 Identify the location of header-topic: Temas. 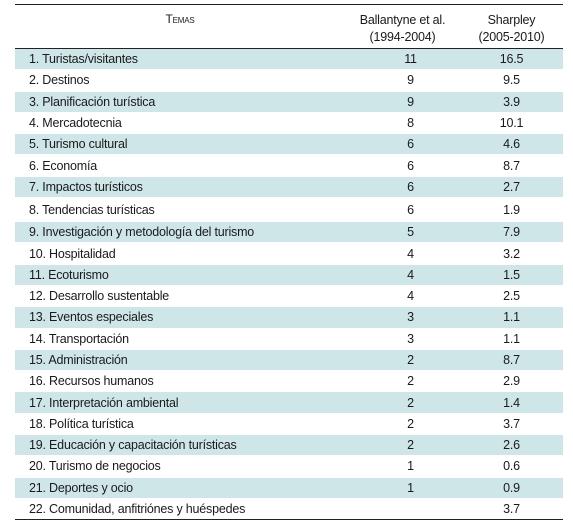
(180, 26).